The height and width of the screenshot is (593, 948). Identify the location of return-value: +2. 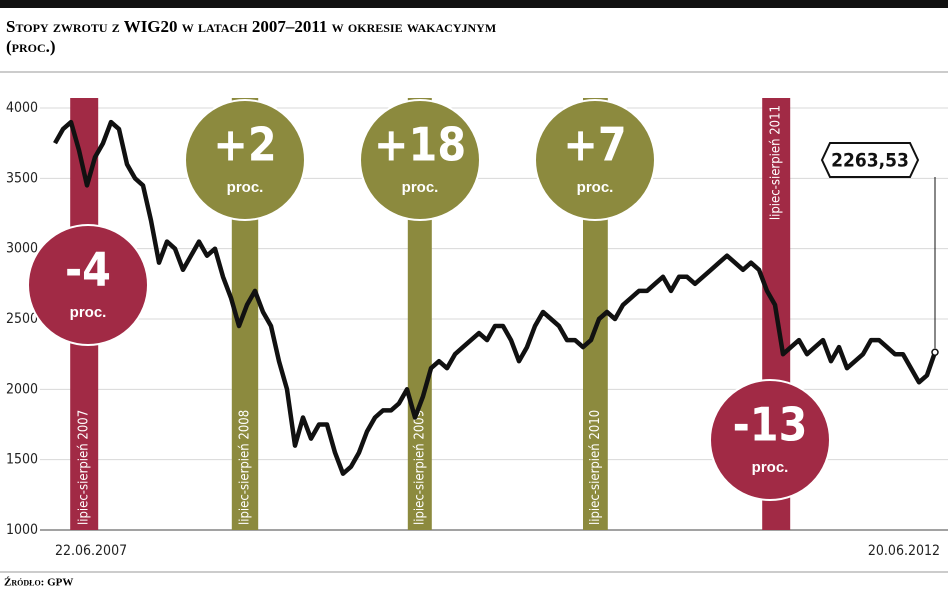
(244, 145).